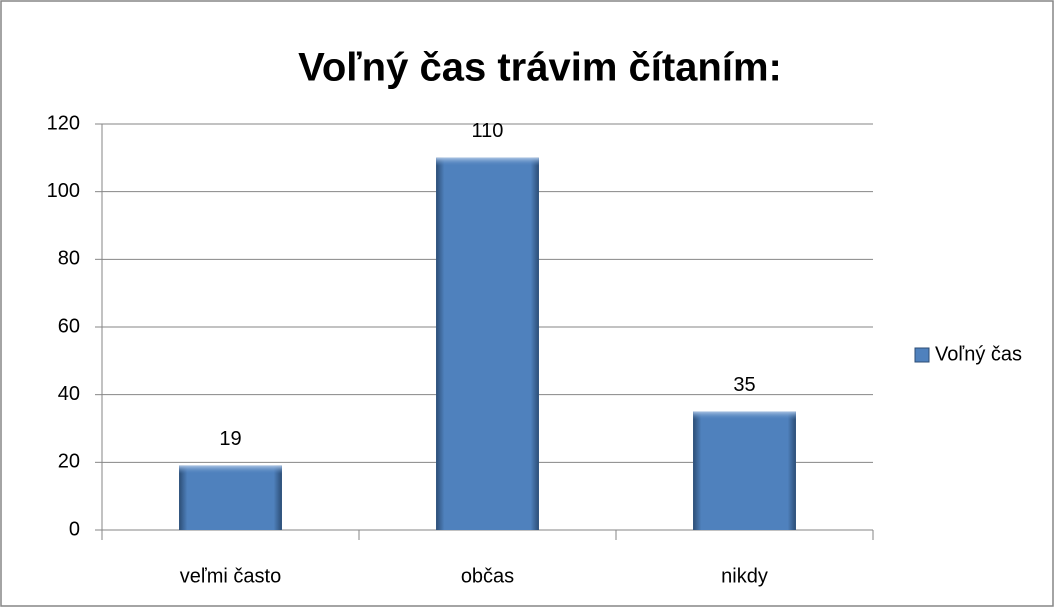 The width and height of the screenshot is (1054, 607). What do you see at coordinates (744, 576) in the screenshot?
I see `x-tick-label: nikdy` at bounding box center [744, 576].